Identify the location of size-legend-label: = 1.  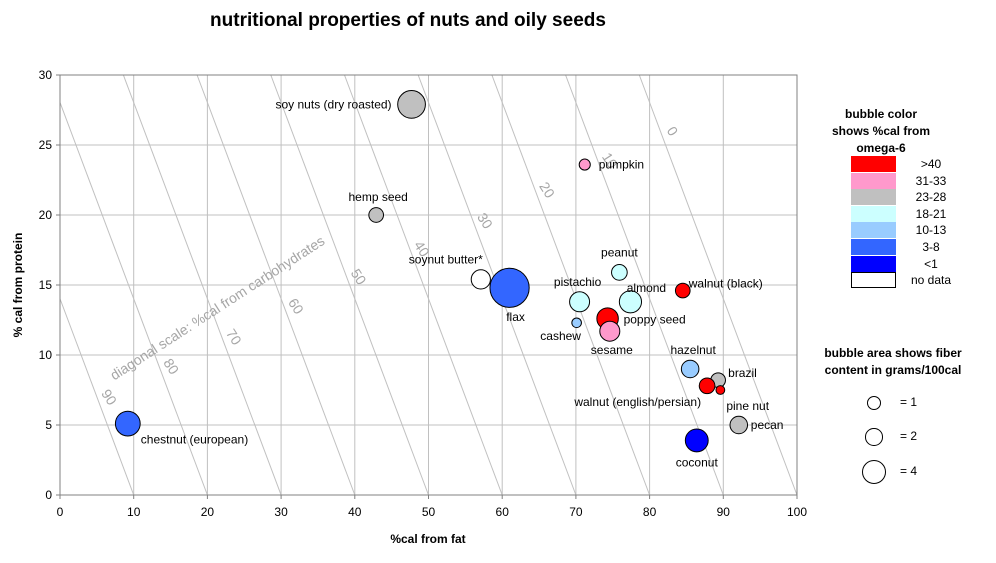
(909, 402).